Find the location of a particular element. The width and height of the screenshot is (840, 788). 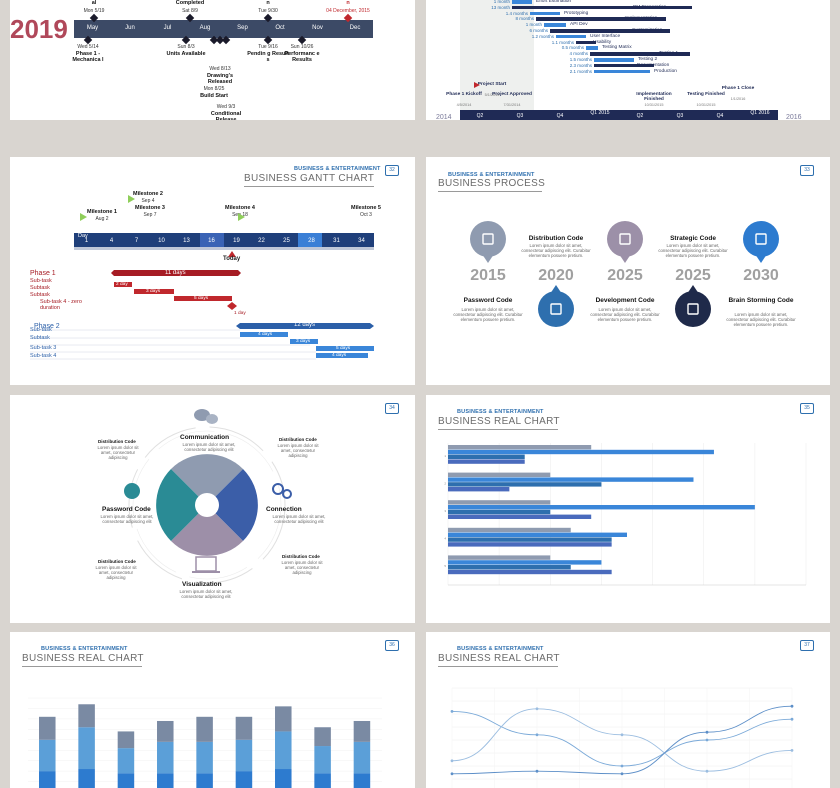

top-milestone-date: 04 December, 2015 is located at coordinates (348, 11).